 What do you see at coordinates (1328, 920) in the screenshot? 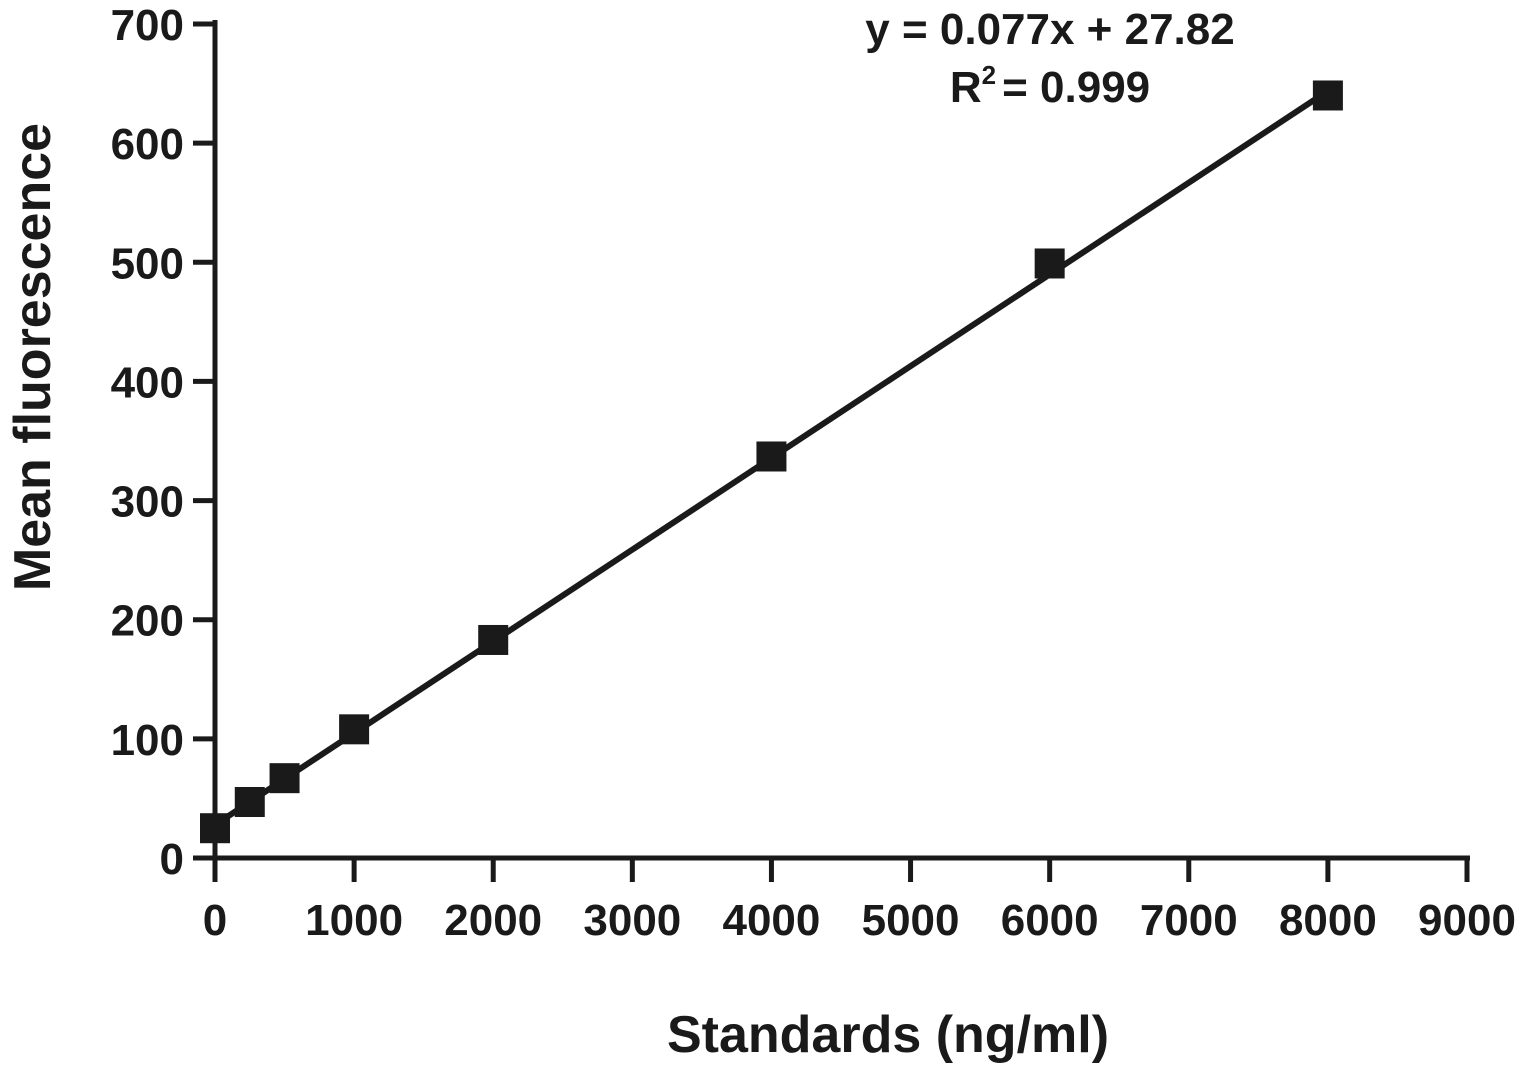
I see `x-tick-label: 8000` at bounding box center [1328, 920].